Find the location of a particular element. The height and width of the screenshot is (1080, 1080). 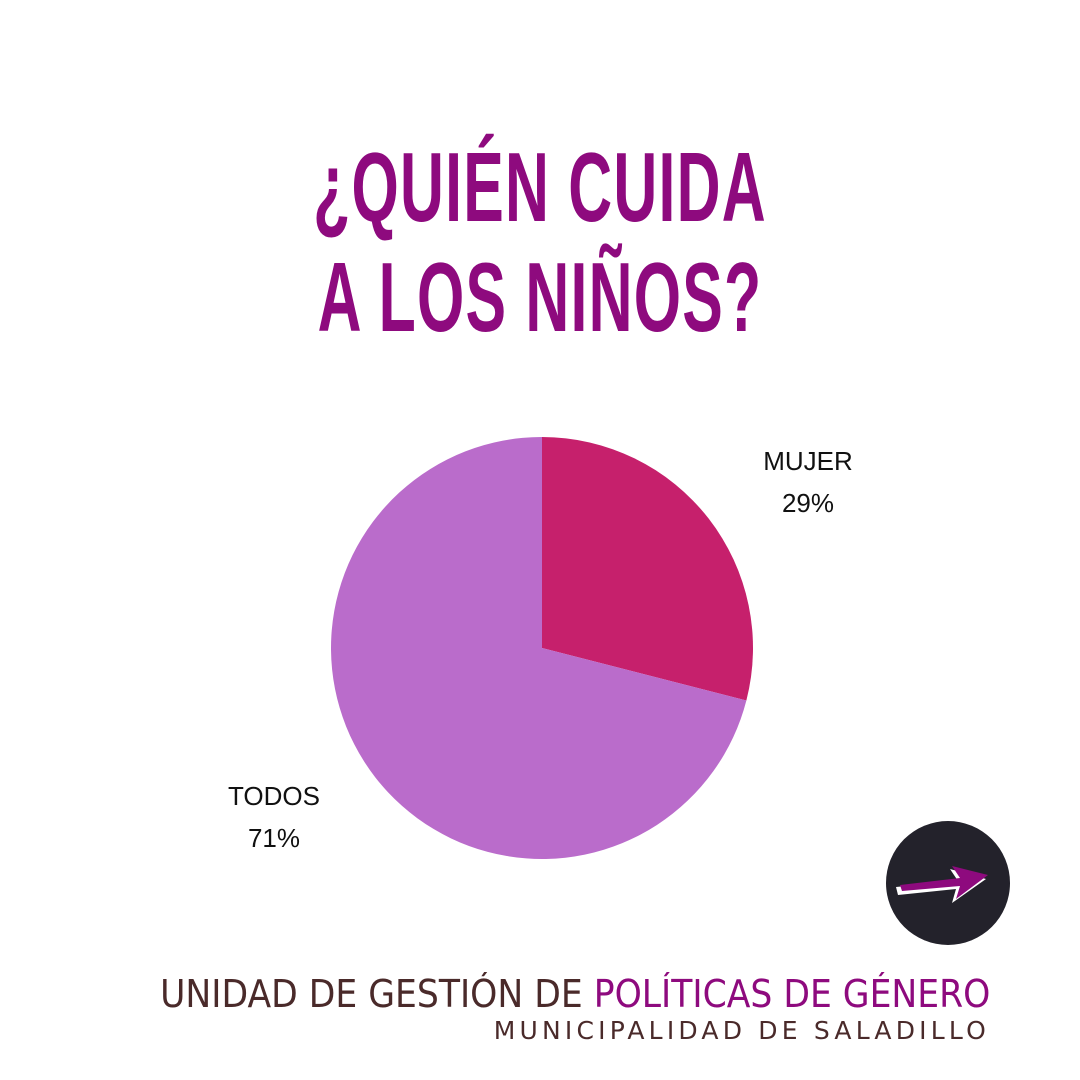

pie-slice-mujer is located at coordinates (647, 569).